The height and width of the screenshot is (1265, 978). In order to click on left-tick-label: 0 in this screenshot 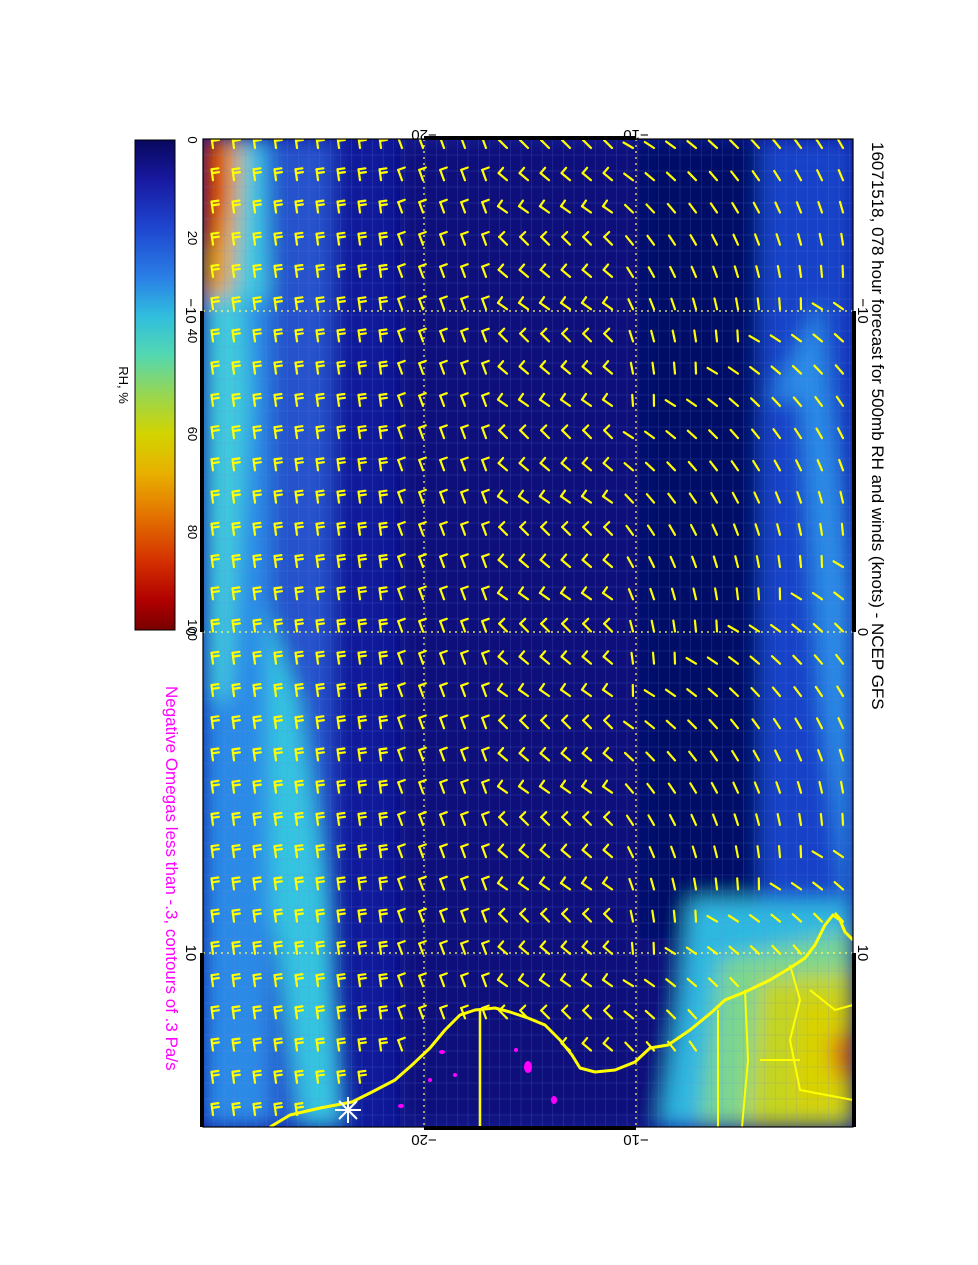, I will do `click(190, 632)`.